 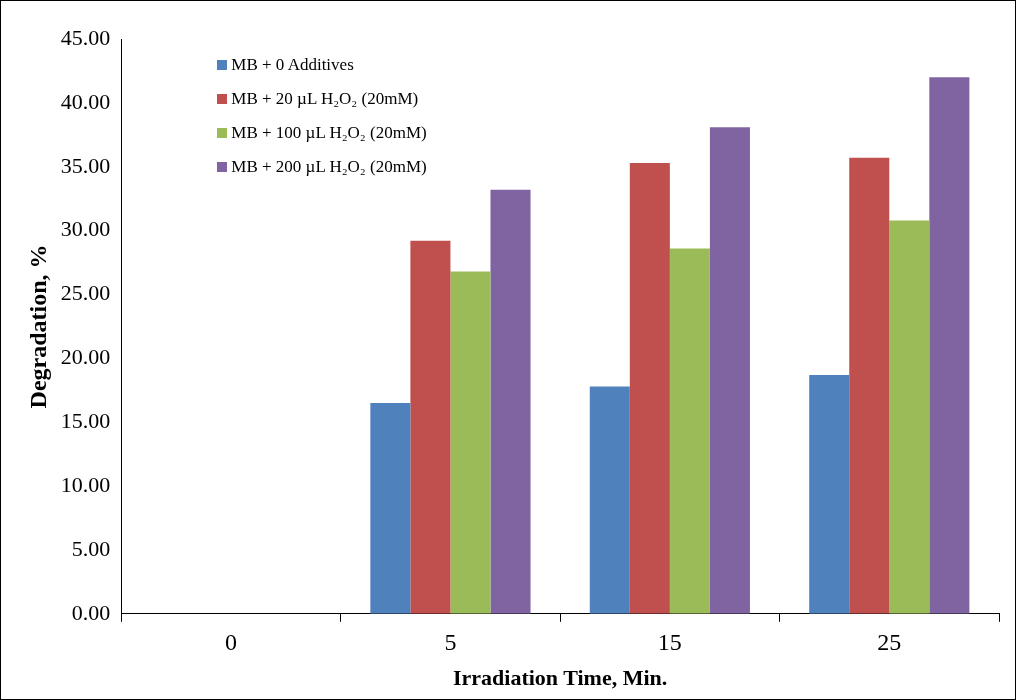 I want to click on x-axis-title: Irradiation Time, Min., so click(x=560, y=678).